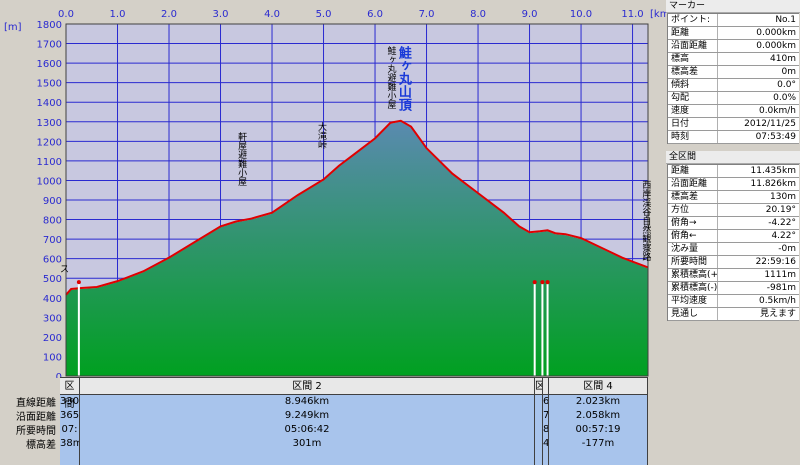  What do you see at coordinates (693, 288) in the screenshot?
I see `info-key: 累積標高(-)` at bounding box center [693, 288].